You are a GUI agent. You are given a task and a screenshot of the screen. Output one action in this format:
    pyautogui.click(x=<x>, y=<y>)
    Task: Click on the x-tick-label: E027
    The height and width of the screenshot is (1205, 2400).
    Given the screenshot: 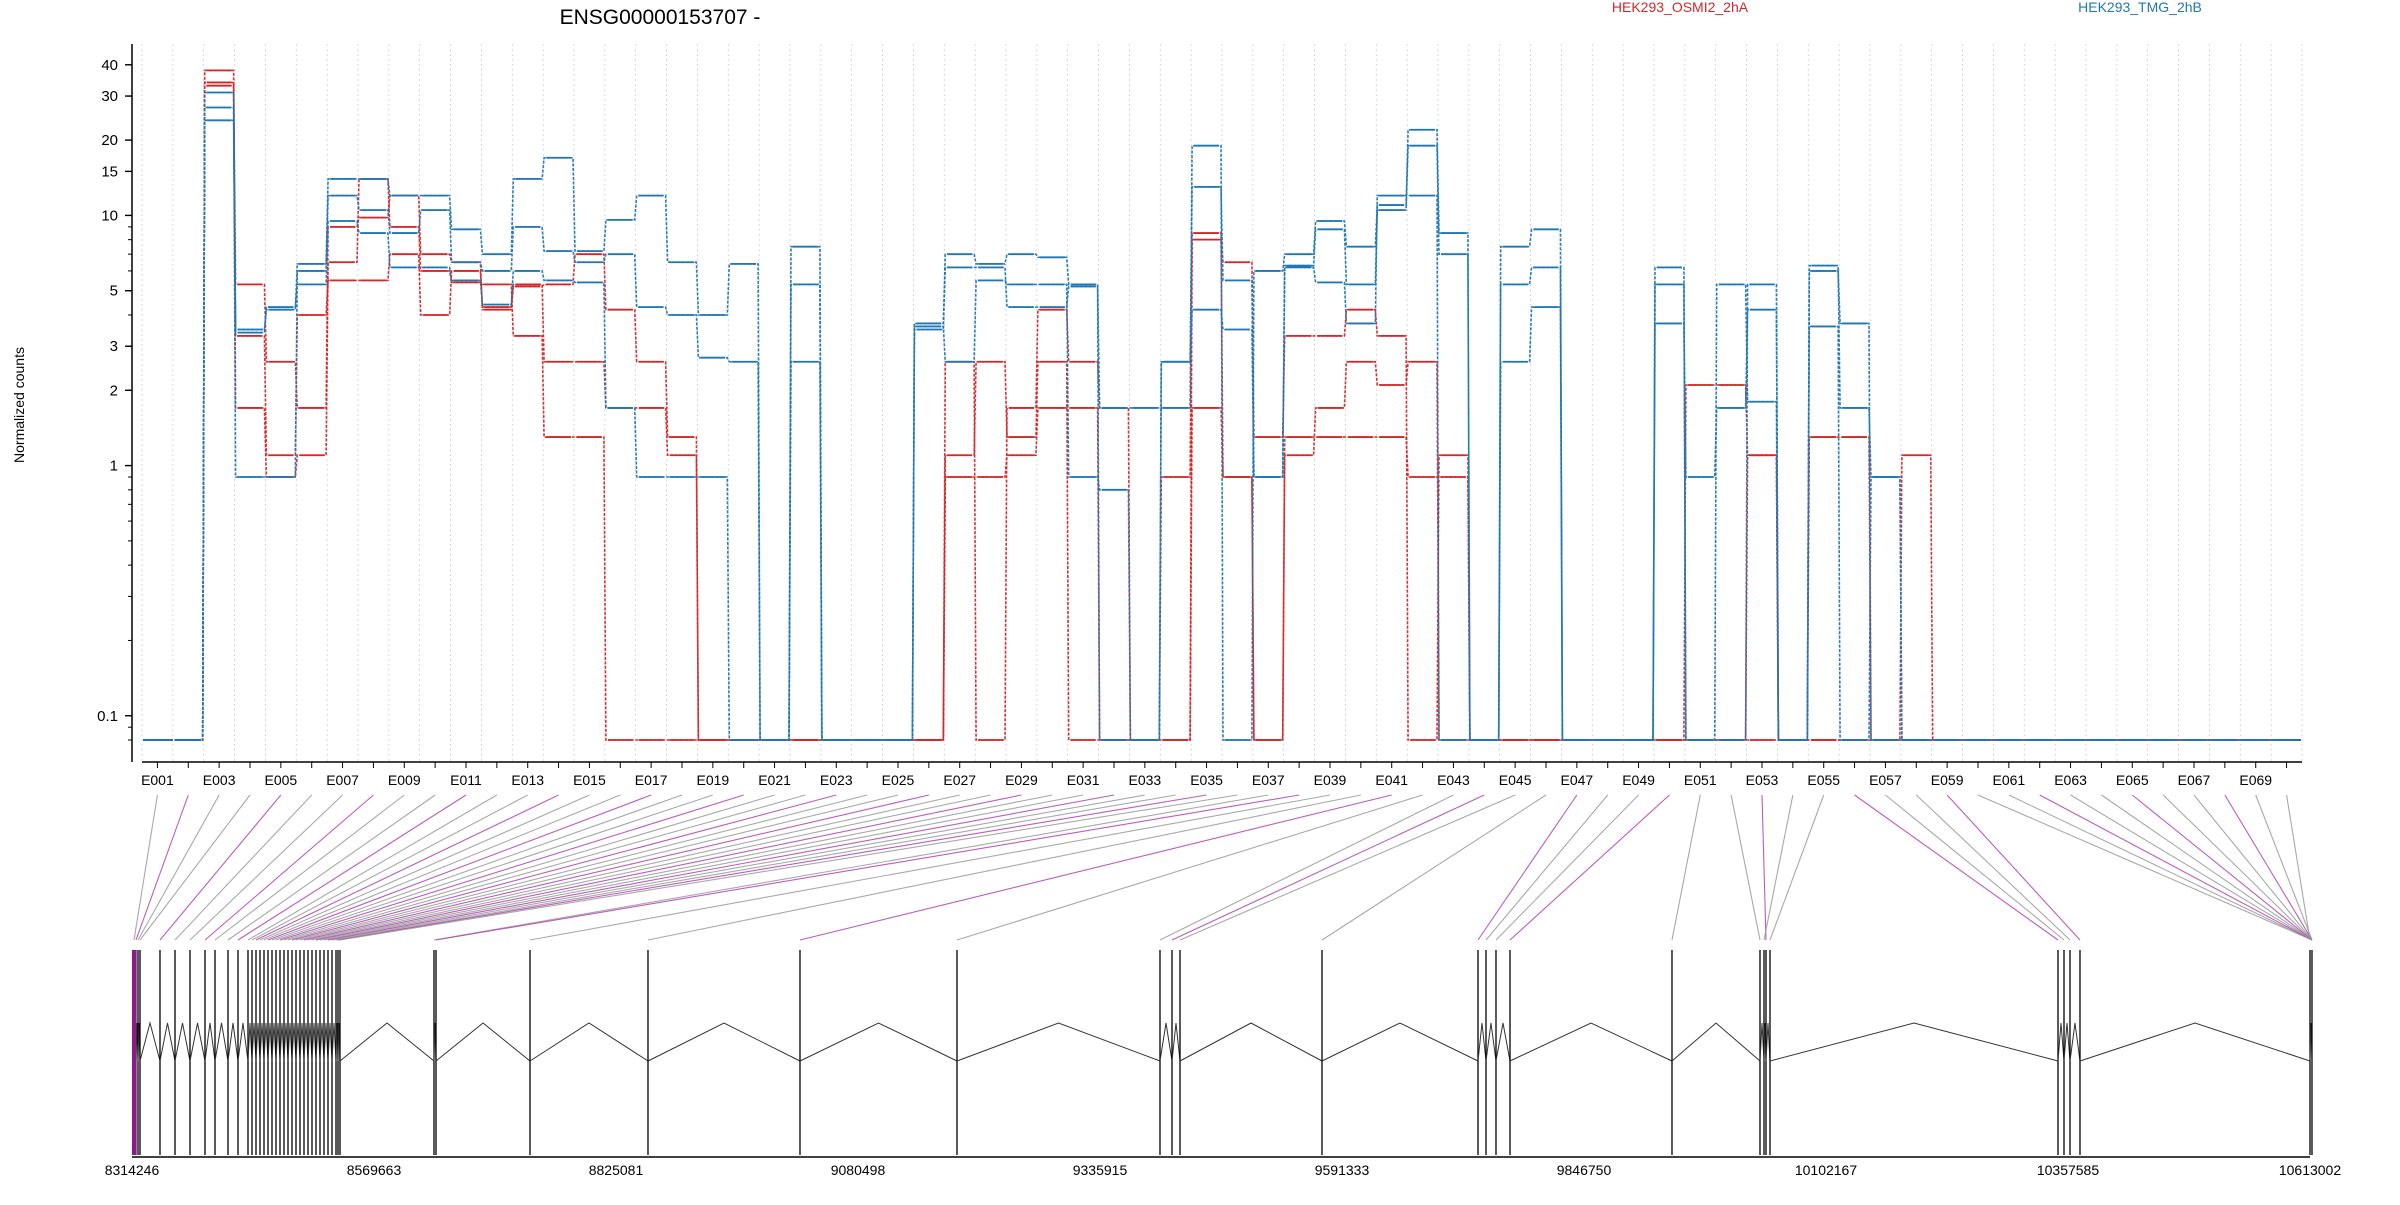 What is the action you would take?
    pyautogui.click(x=959, y=780)
    